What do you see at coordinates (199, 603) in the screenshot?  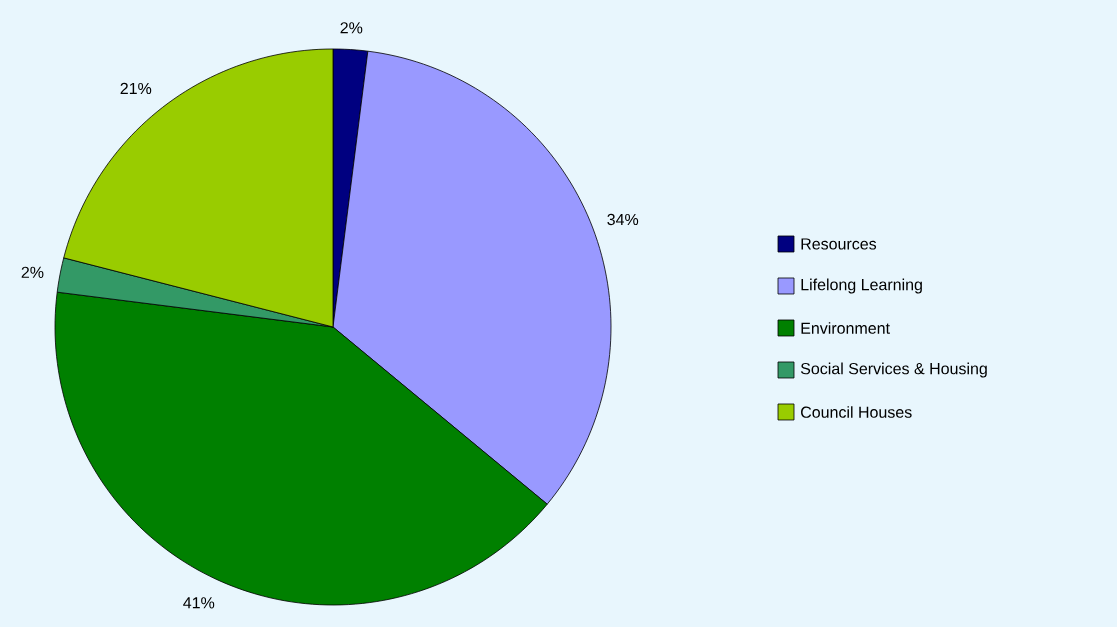 I see `data-label: 41%` at bounding box center [199, 603].